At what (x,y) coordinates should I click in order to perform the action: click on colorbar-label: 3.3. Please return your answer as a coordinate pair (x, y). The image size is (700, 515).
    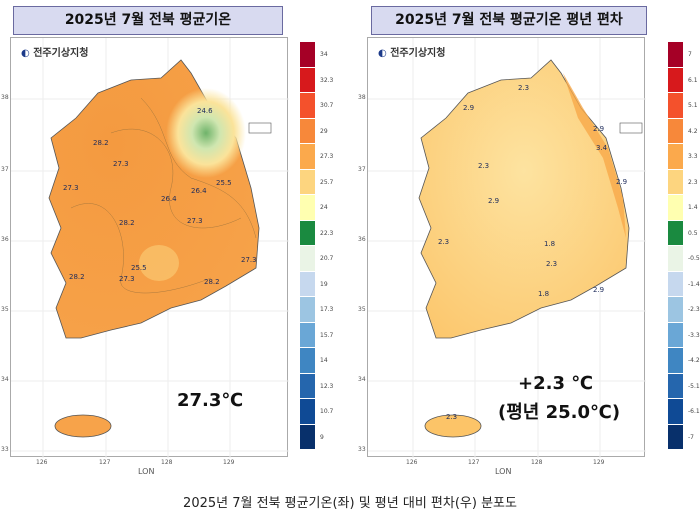
    Looking at the image, I should click on (693, 156).